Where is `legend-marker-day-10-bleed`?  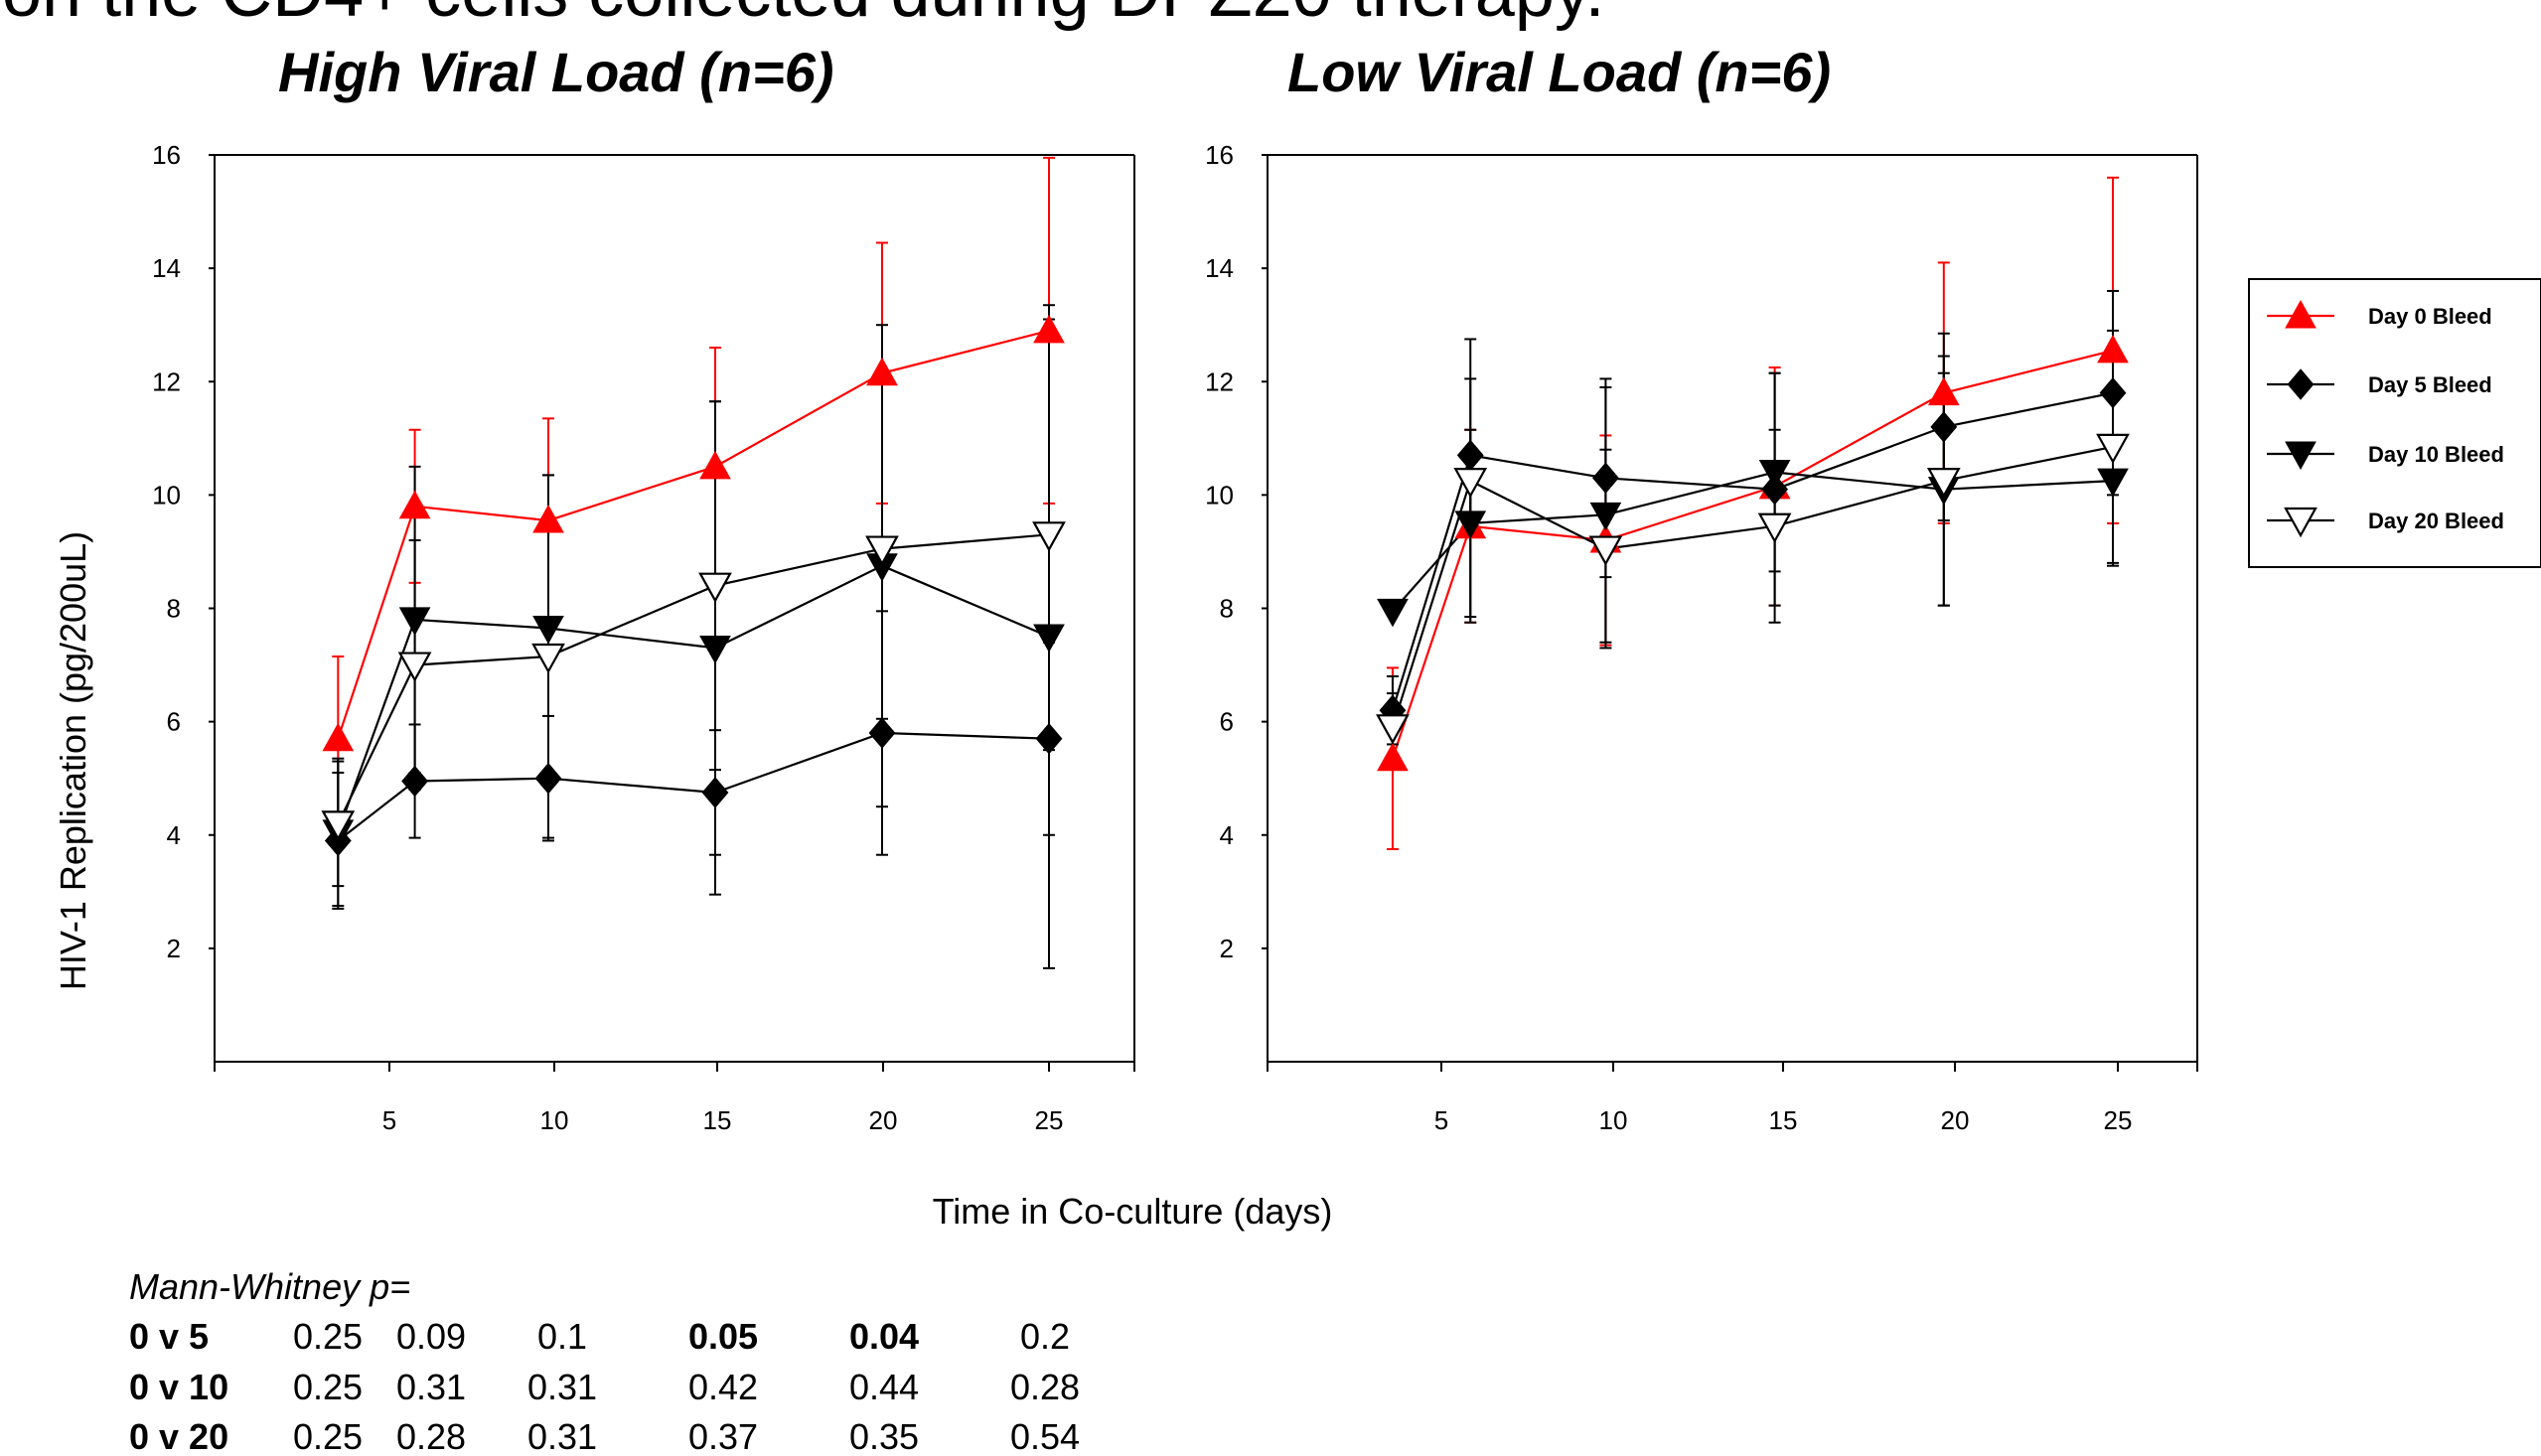
legend-marker-day-10-bleed is located at coordinates (2301, 456).